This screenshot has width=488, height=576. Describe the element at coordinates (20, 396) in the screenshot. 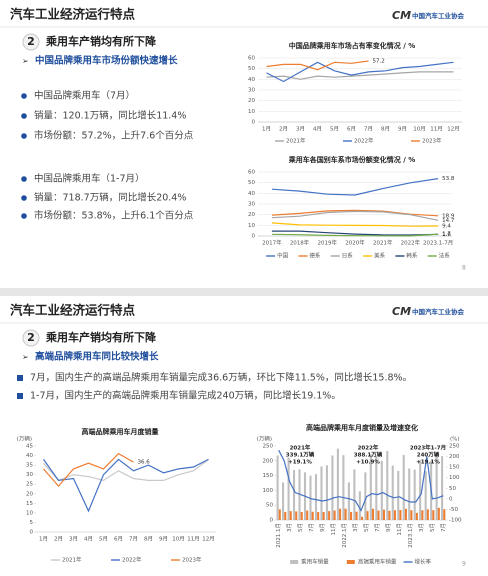

I see `bullet-square` at that location.